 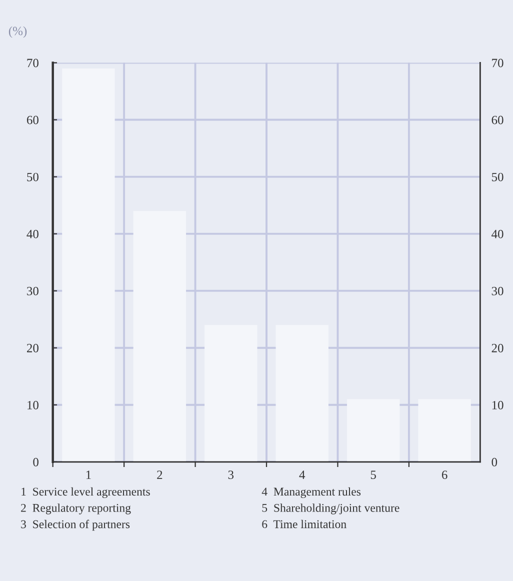 I want to click on y2-tick-label: 10, so click(x=498, y=405).